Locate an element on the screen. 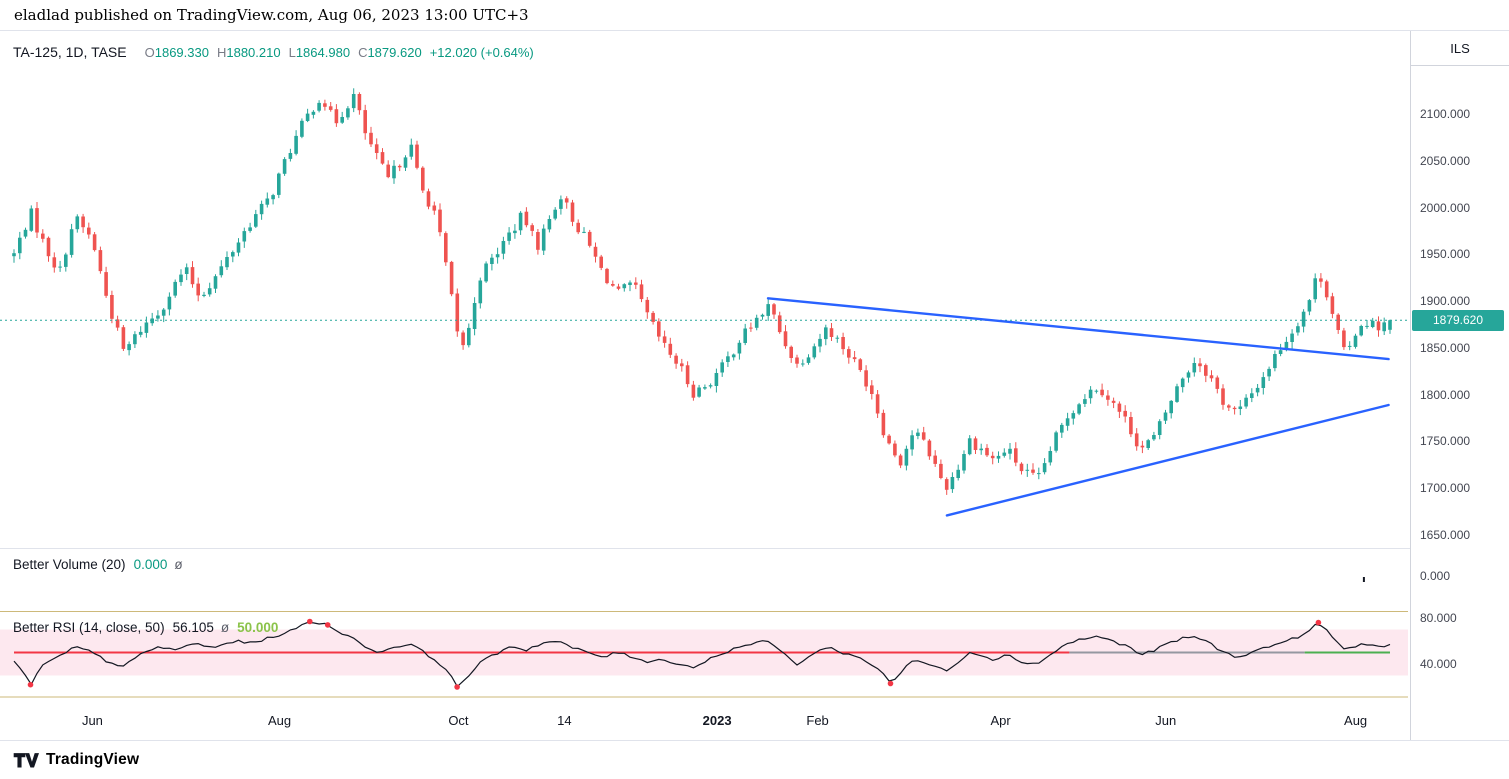 The image size is (1509, 779). volume-indicator-legend: Better Volume (20) 0.000 ø is located at coordinates (98, 564).